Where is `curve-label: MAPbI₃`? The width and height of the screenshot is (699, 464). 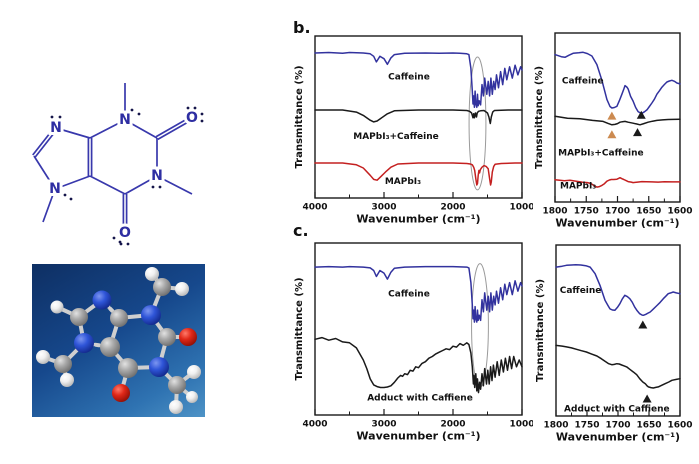 curve-label: MAPbI₃ is located at coordinates (403, 182).